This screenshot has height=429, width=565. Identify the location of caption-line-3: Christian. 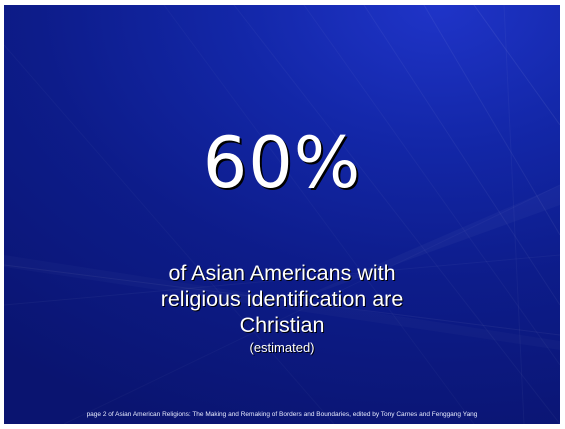
(282, 325).